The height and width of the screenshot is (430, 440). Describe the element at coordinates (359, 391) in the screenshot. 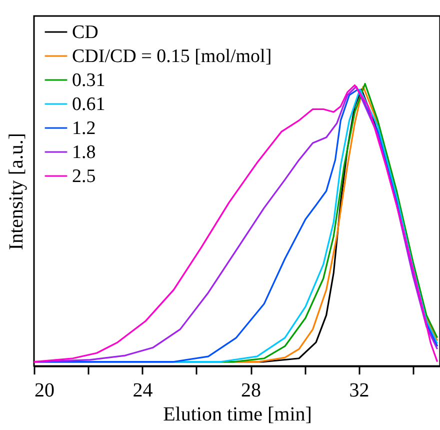

I see `x-tick-label: 32` at that location.